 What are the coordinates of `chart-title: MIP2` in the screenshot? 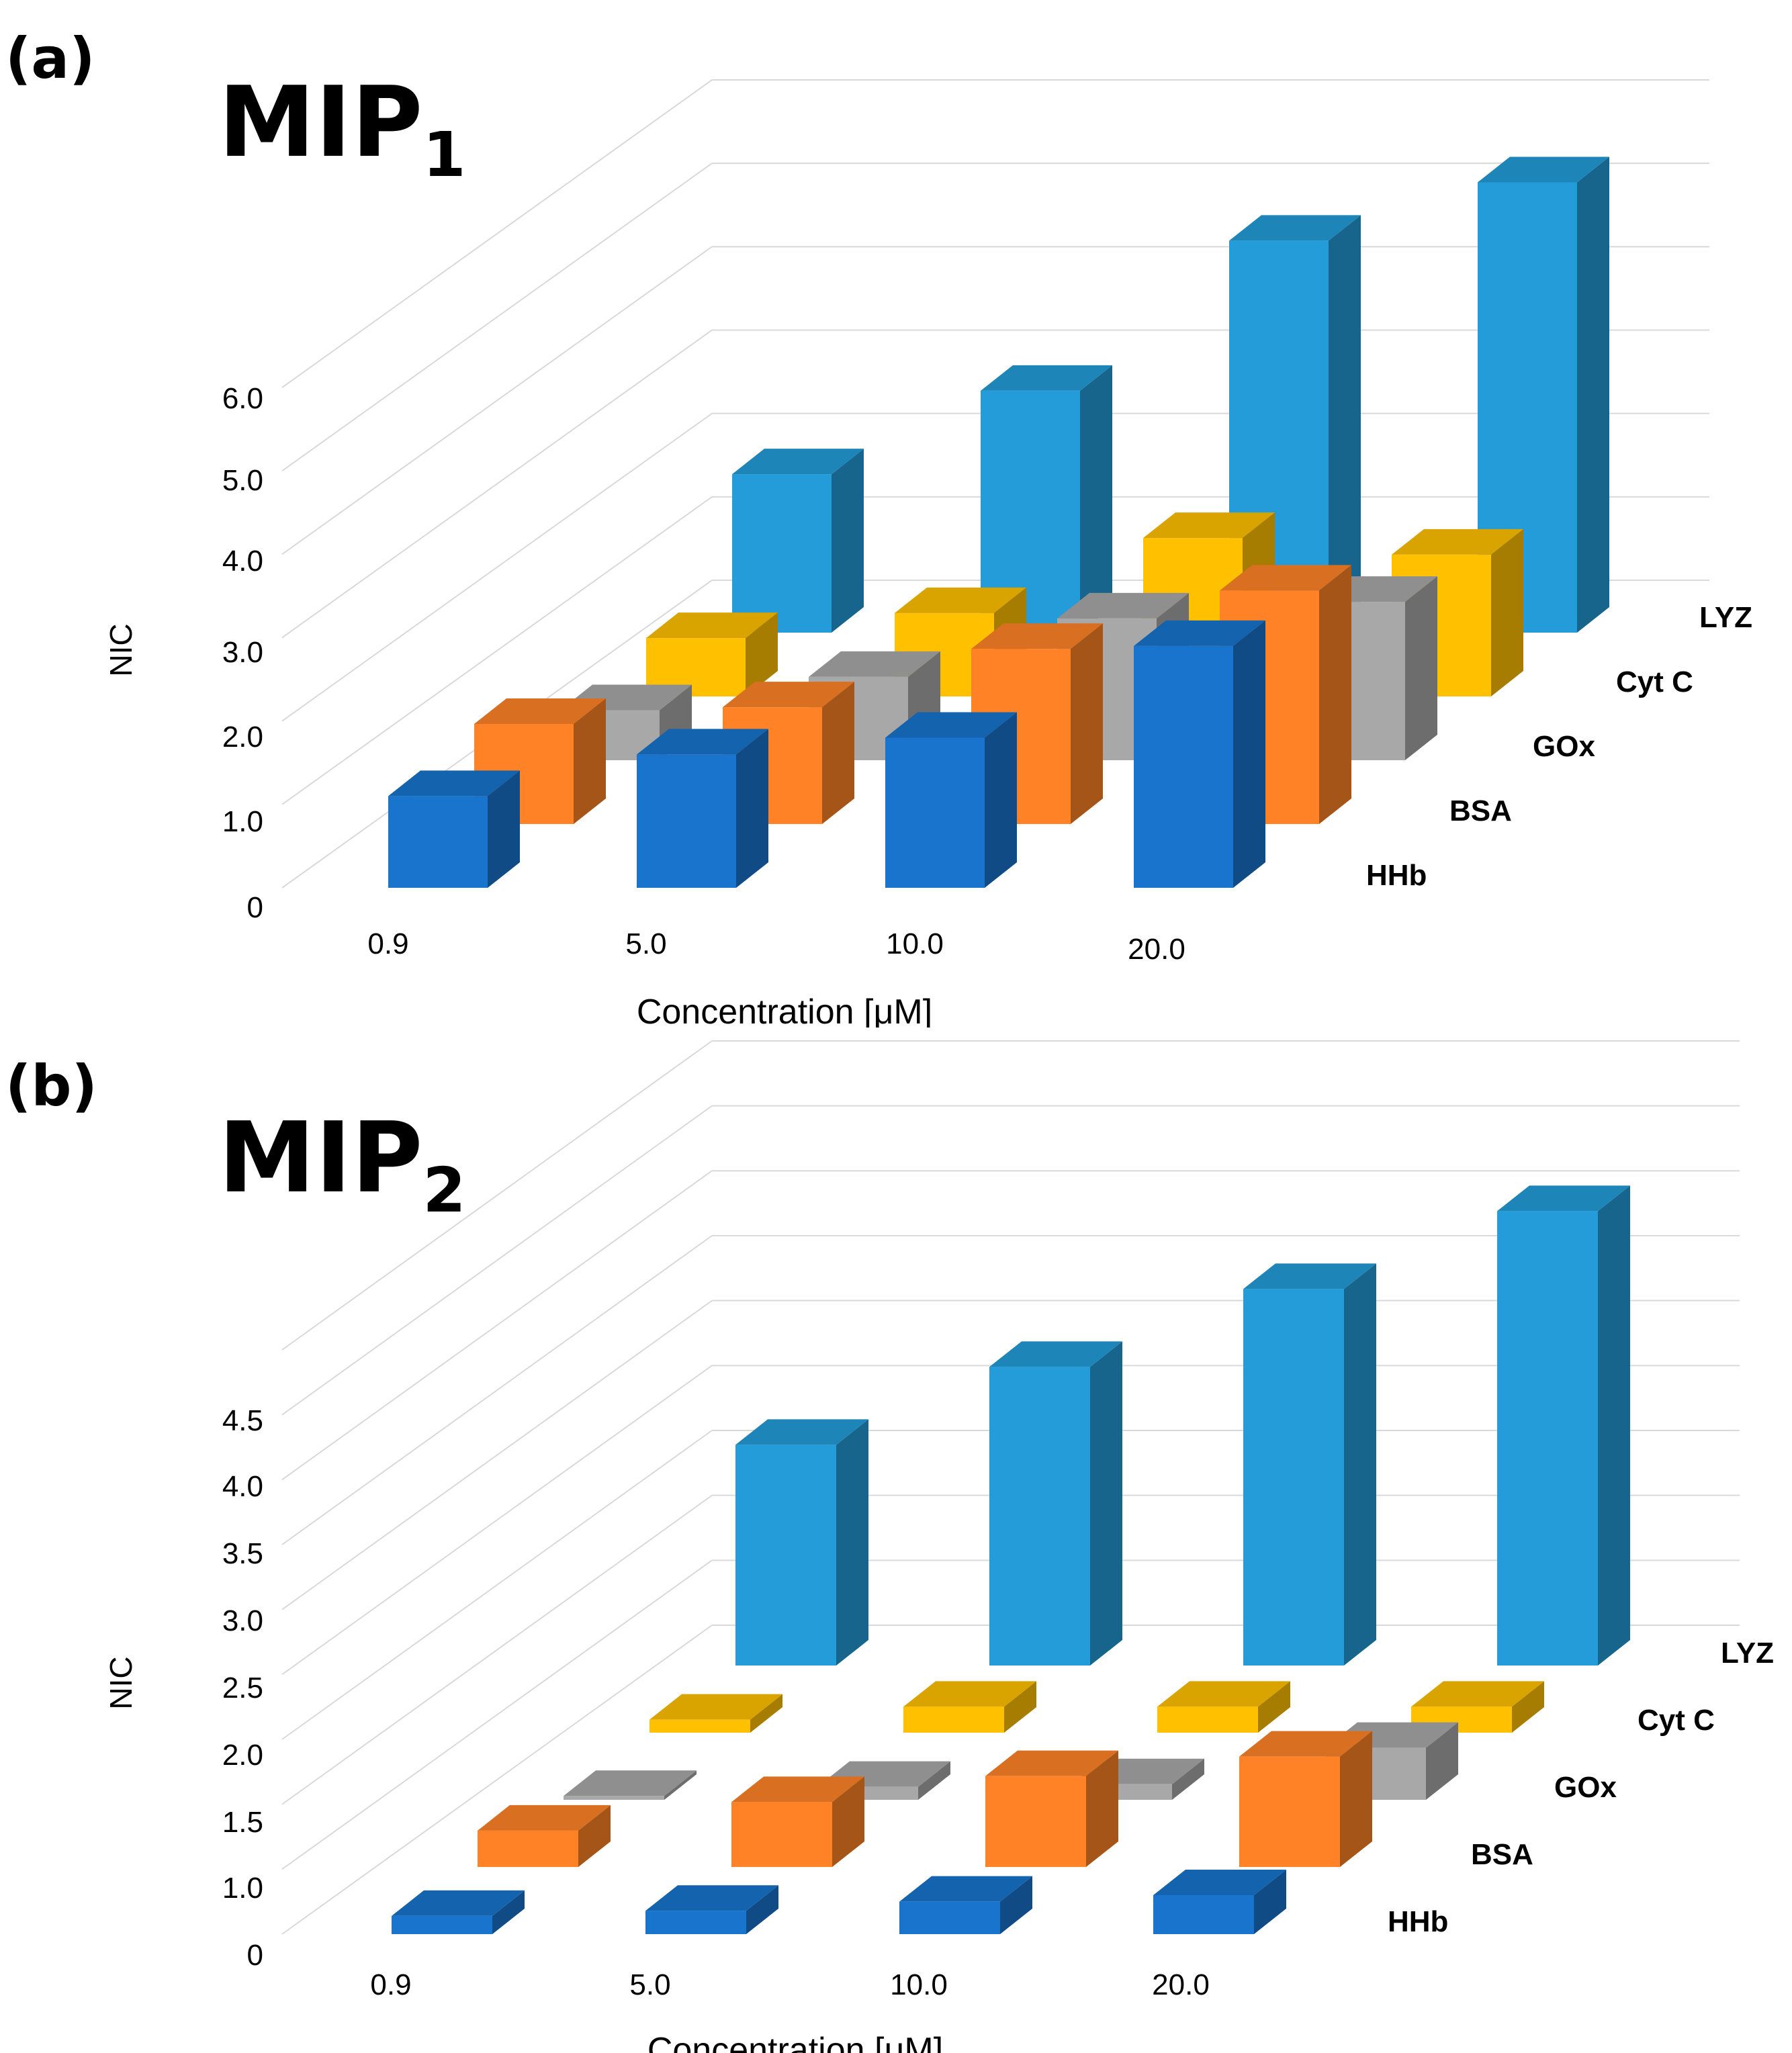 It's located at (342, 1165).